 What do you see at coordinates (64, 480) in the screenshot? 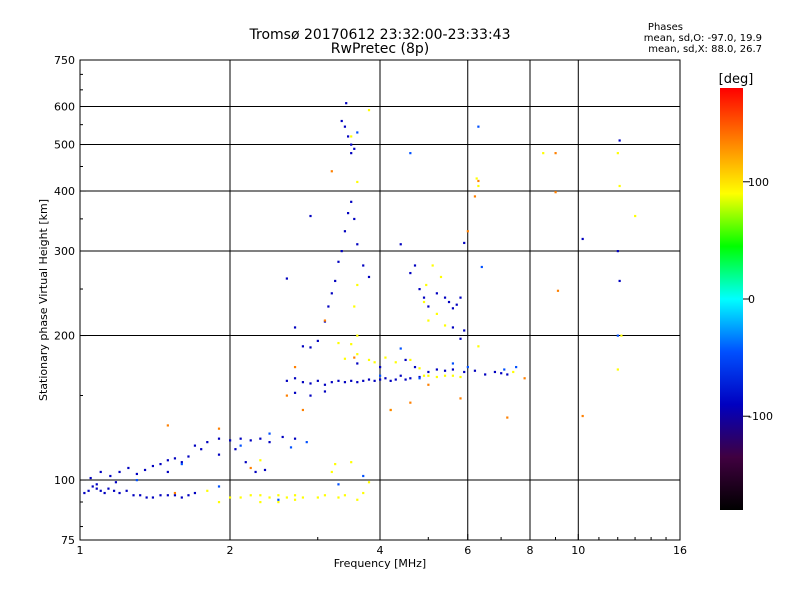
I see `y-tick-label: 100` at bounding box center [64, 480].